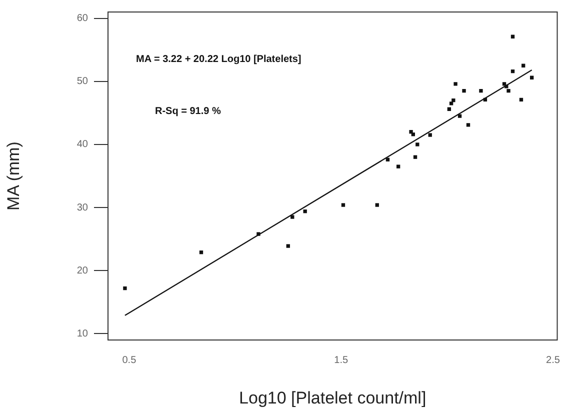  Describe the element at coordinates (82, 270) in the screenshot. I see `y-tick-label: 20` at that location.